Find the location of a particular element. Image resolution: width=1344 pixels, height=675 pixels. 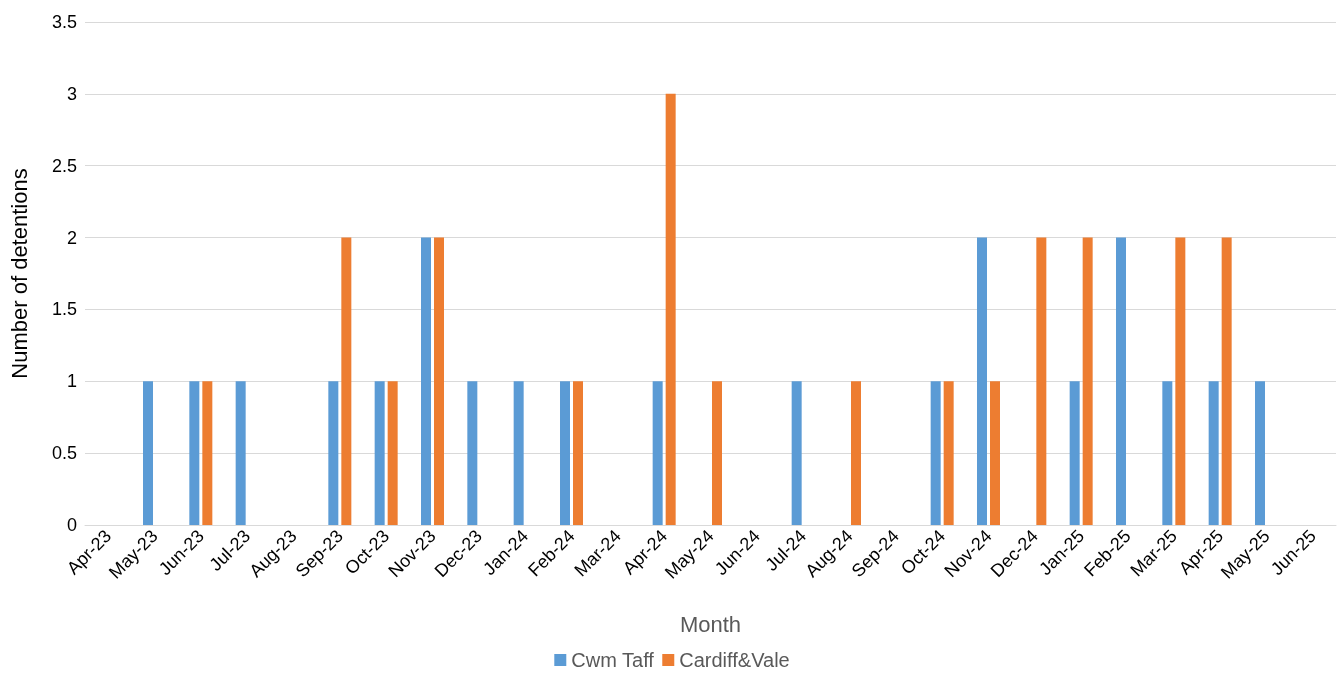

y-tick-label: 3 is located at coordinates (71, 93).